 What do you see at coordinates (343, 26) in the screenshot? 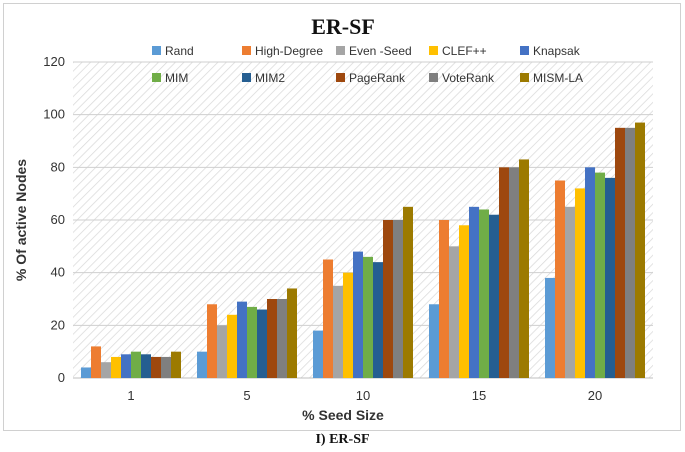
I see `chart-title: ER-SF` at bounding box center [343, 26].